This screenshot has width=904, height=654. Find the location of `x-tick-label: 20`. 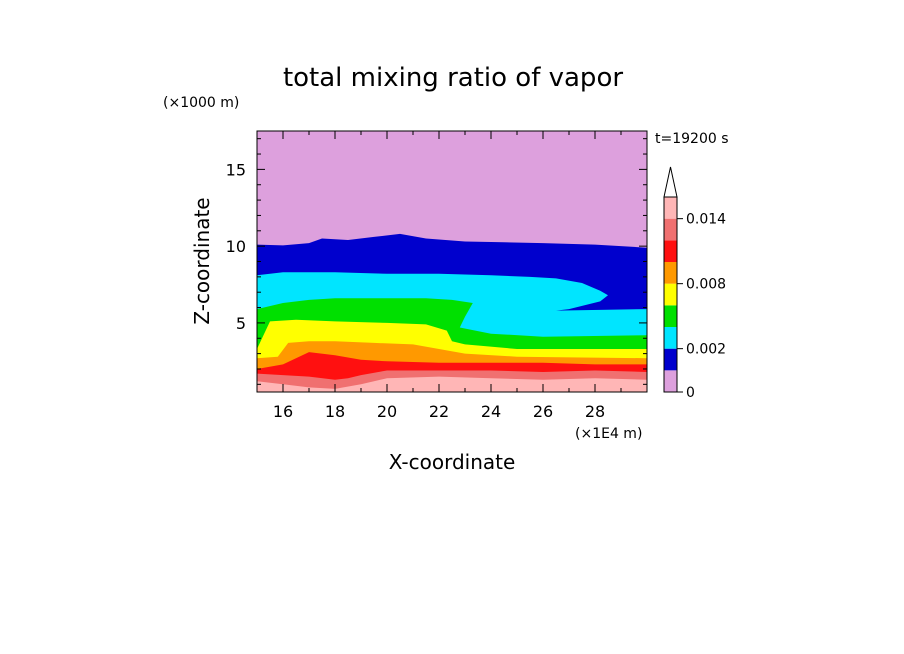

x-tick-label: 20 is located at coordinates (387, 411).